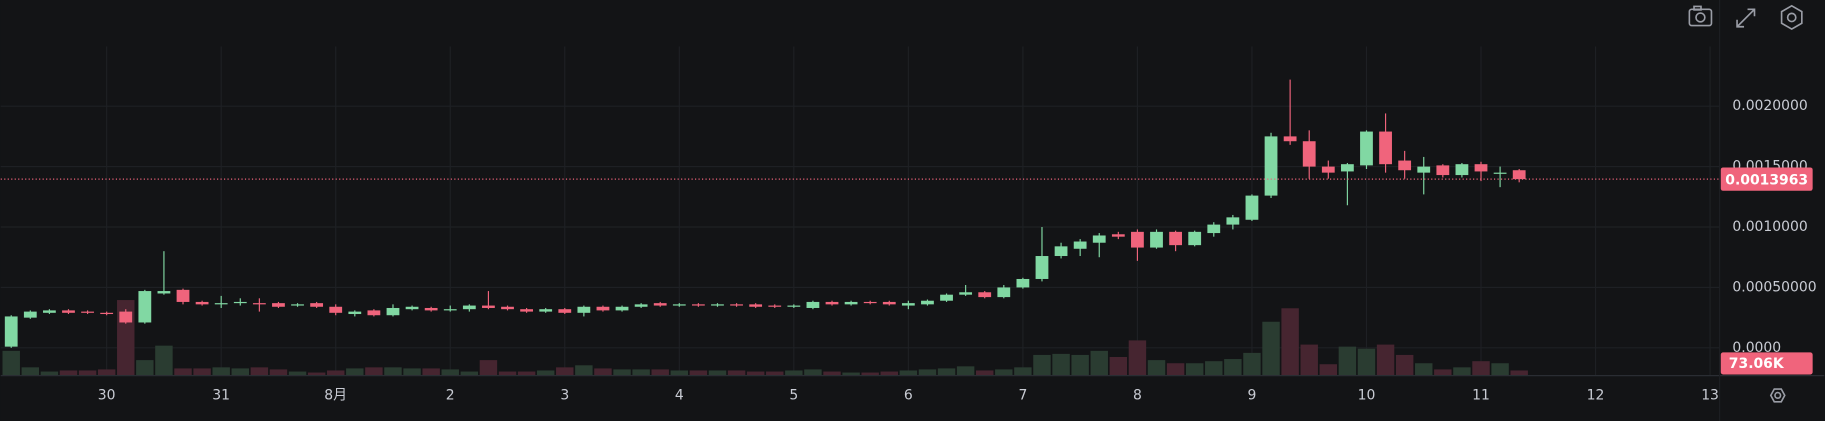 The image size is (1825, 421). What do you see at coordinates (1700, 16) in the screenshot?
I see `camera-icon` at bounding box center [1700, 16].